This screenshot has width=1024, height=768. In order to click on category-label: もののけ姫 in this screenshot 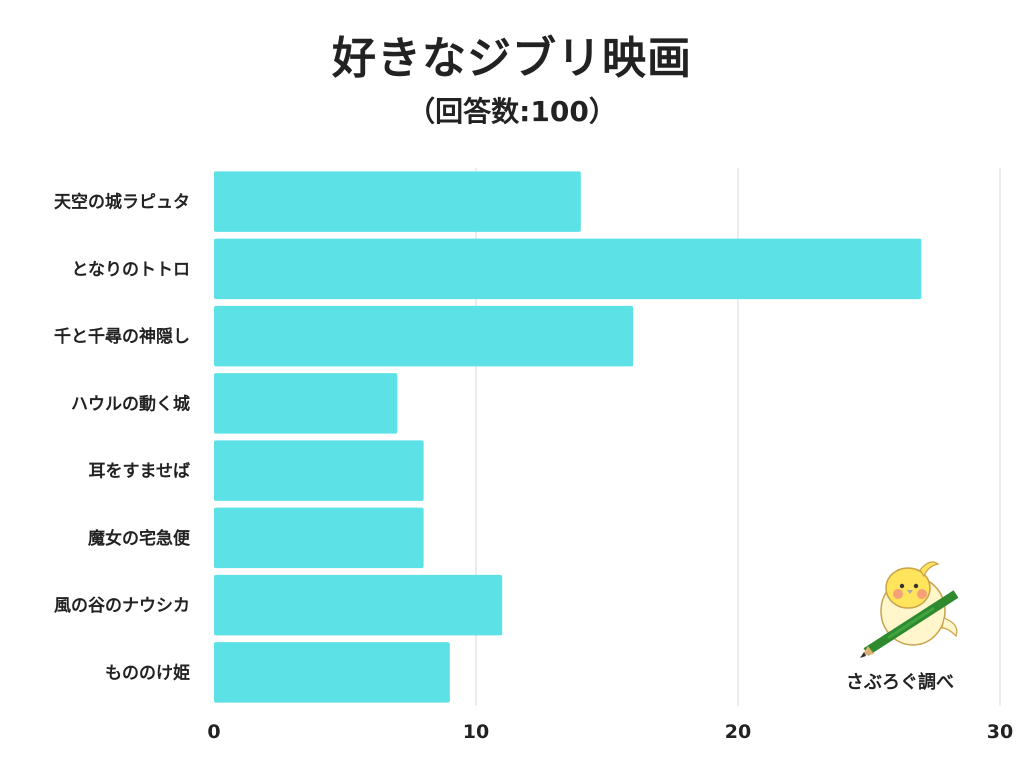, I will do `click(147, 672)`.